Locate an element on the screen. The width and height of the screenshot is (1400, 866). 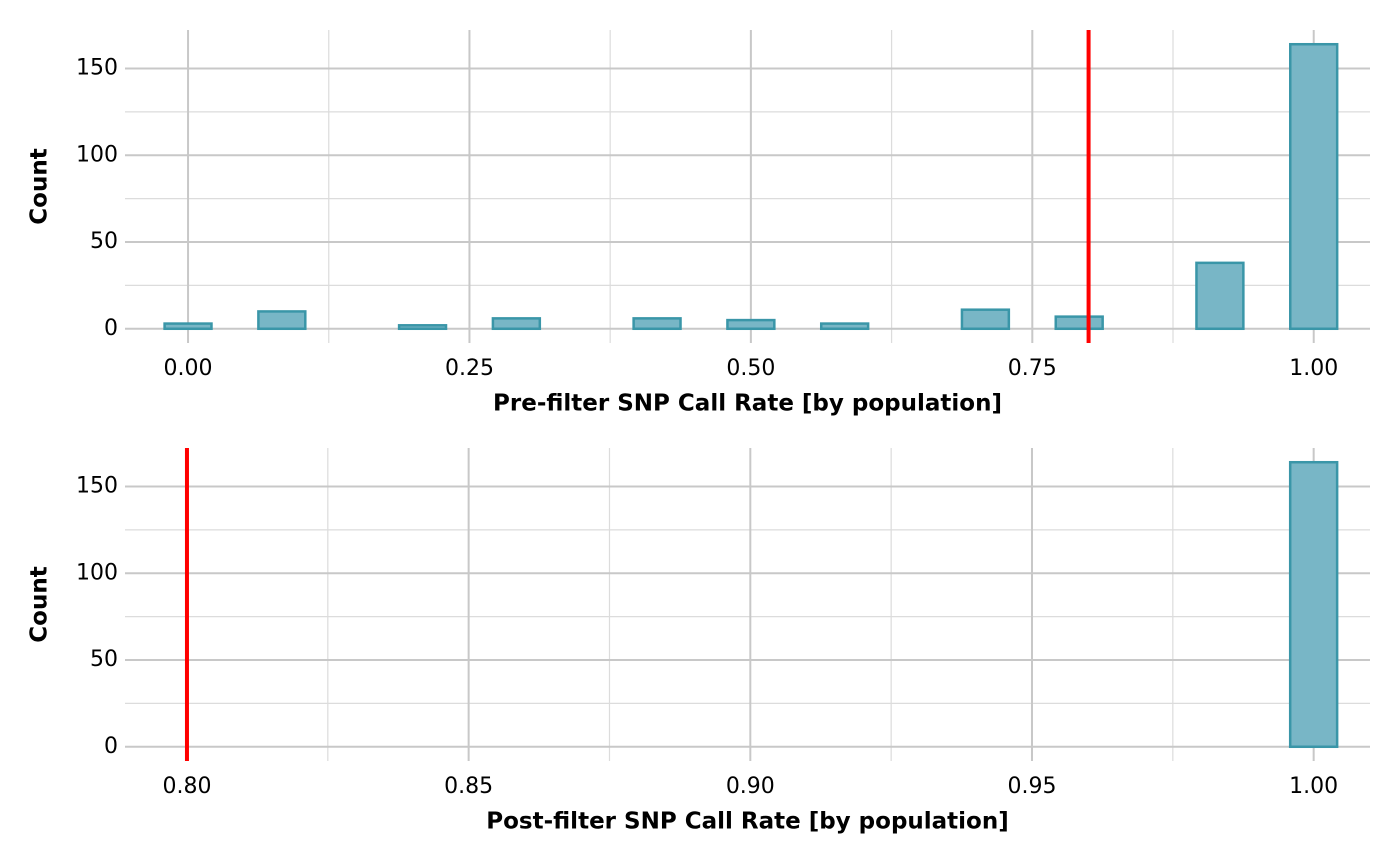
x-tick-label: 0.00 is located at coordinates (188, 368).